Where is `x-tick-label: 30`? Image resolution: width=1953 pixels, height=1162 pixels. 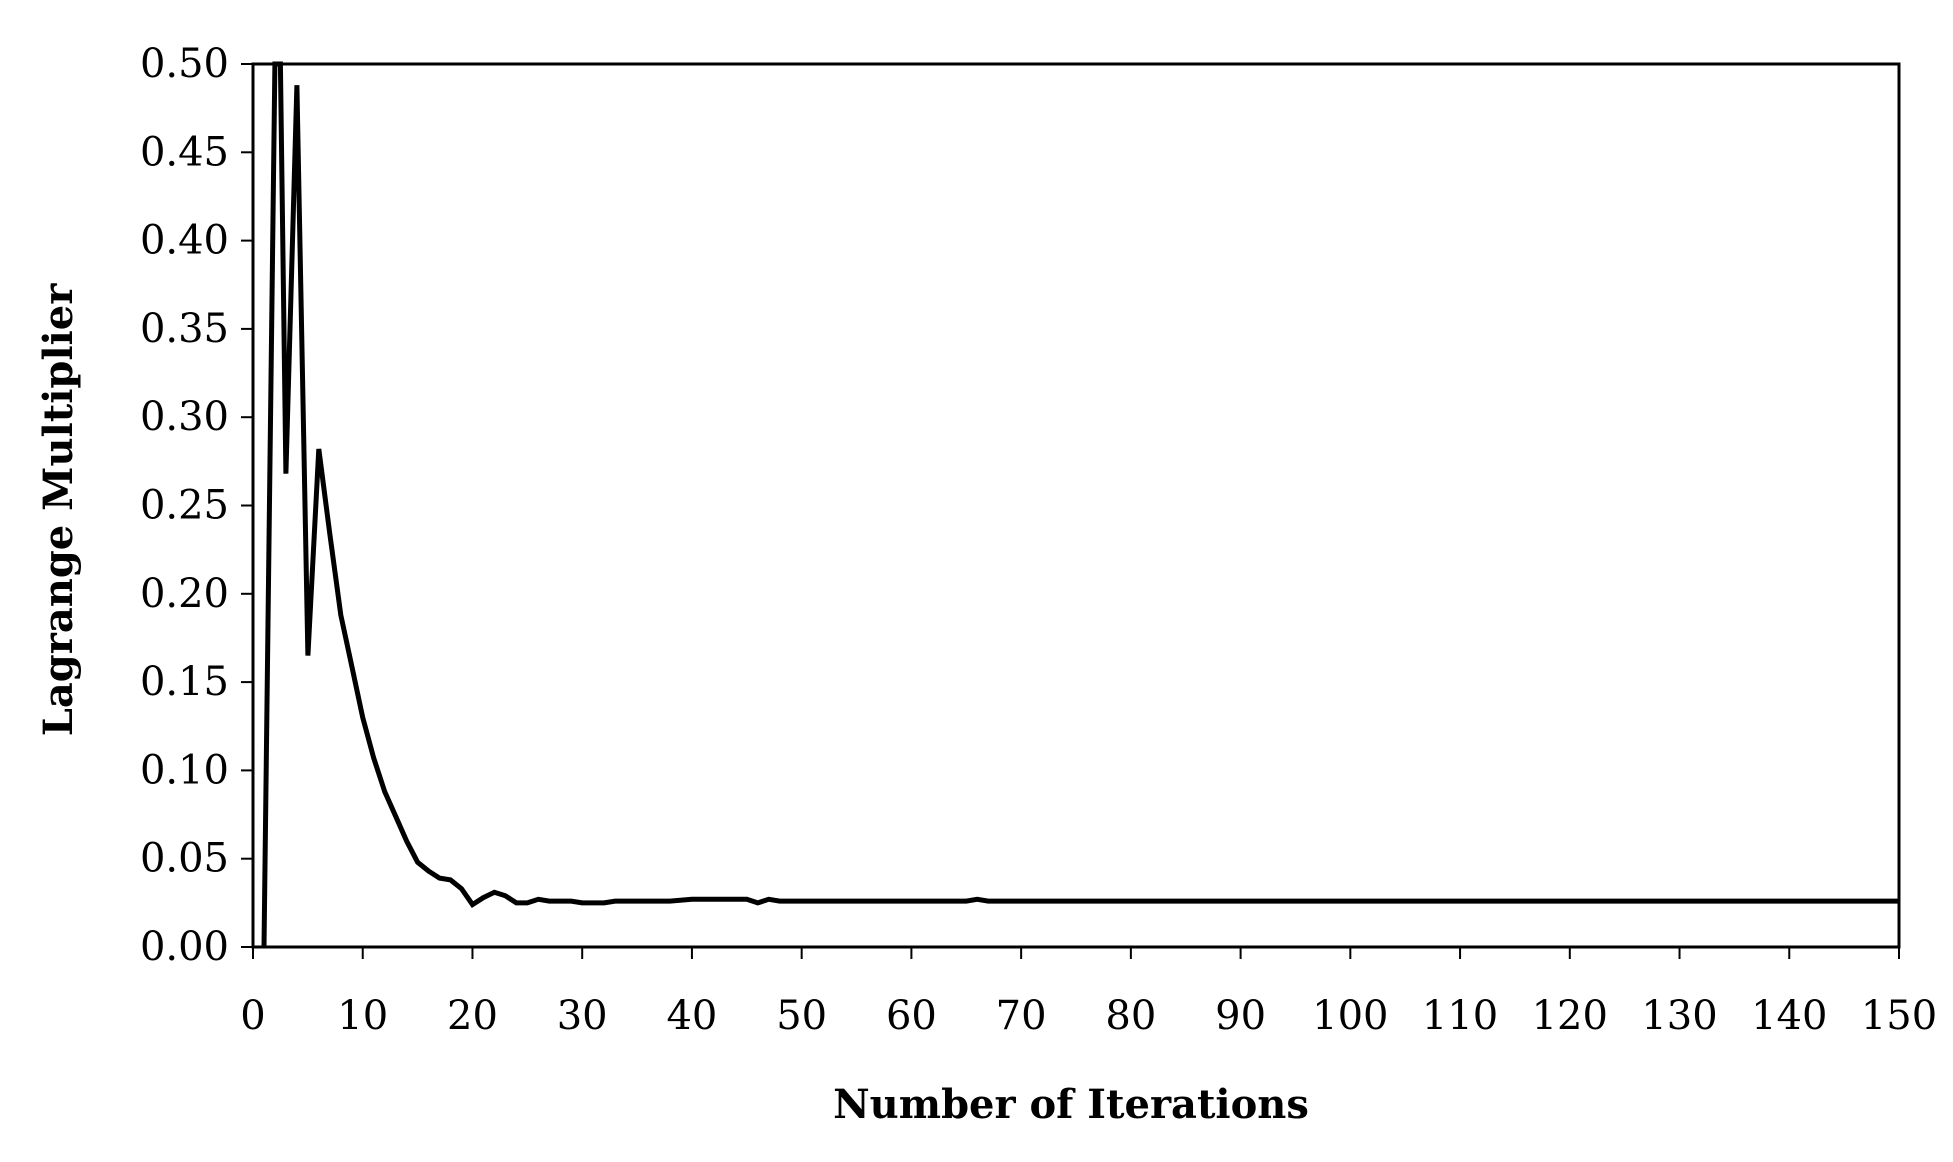 x-tick-label: 30 is located at coordinates (582, 1016).